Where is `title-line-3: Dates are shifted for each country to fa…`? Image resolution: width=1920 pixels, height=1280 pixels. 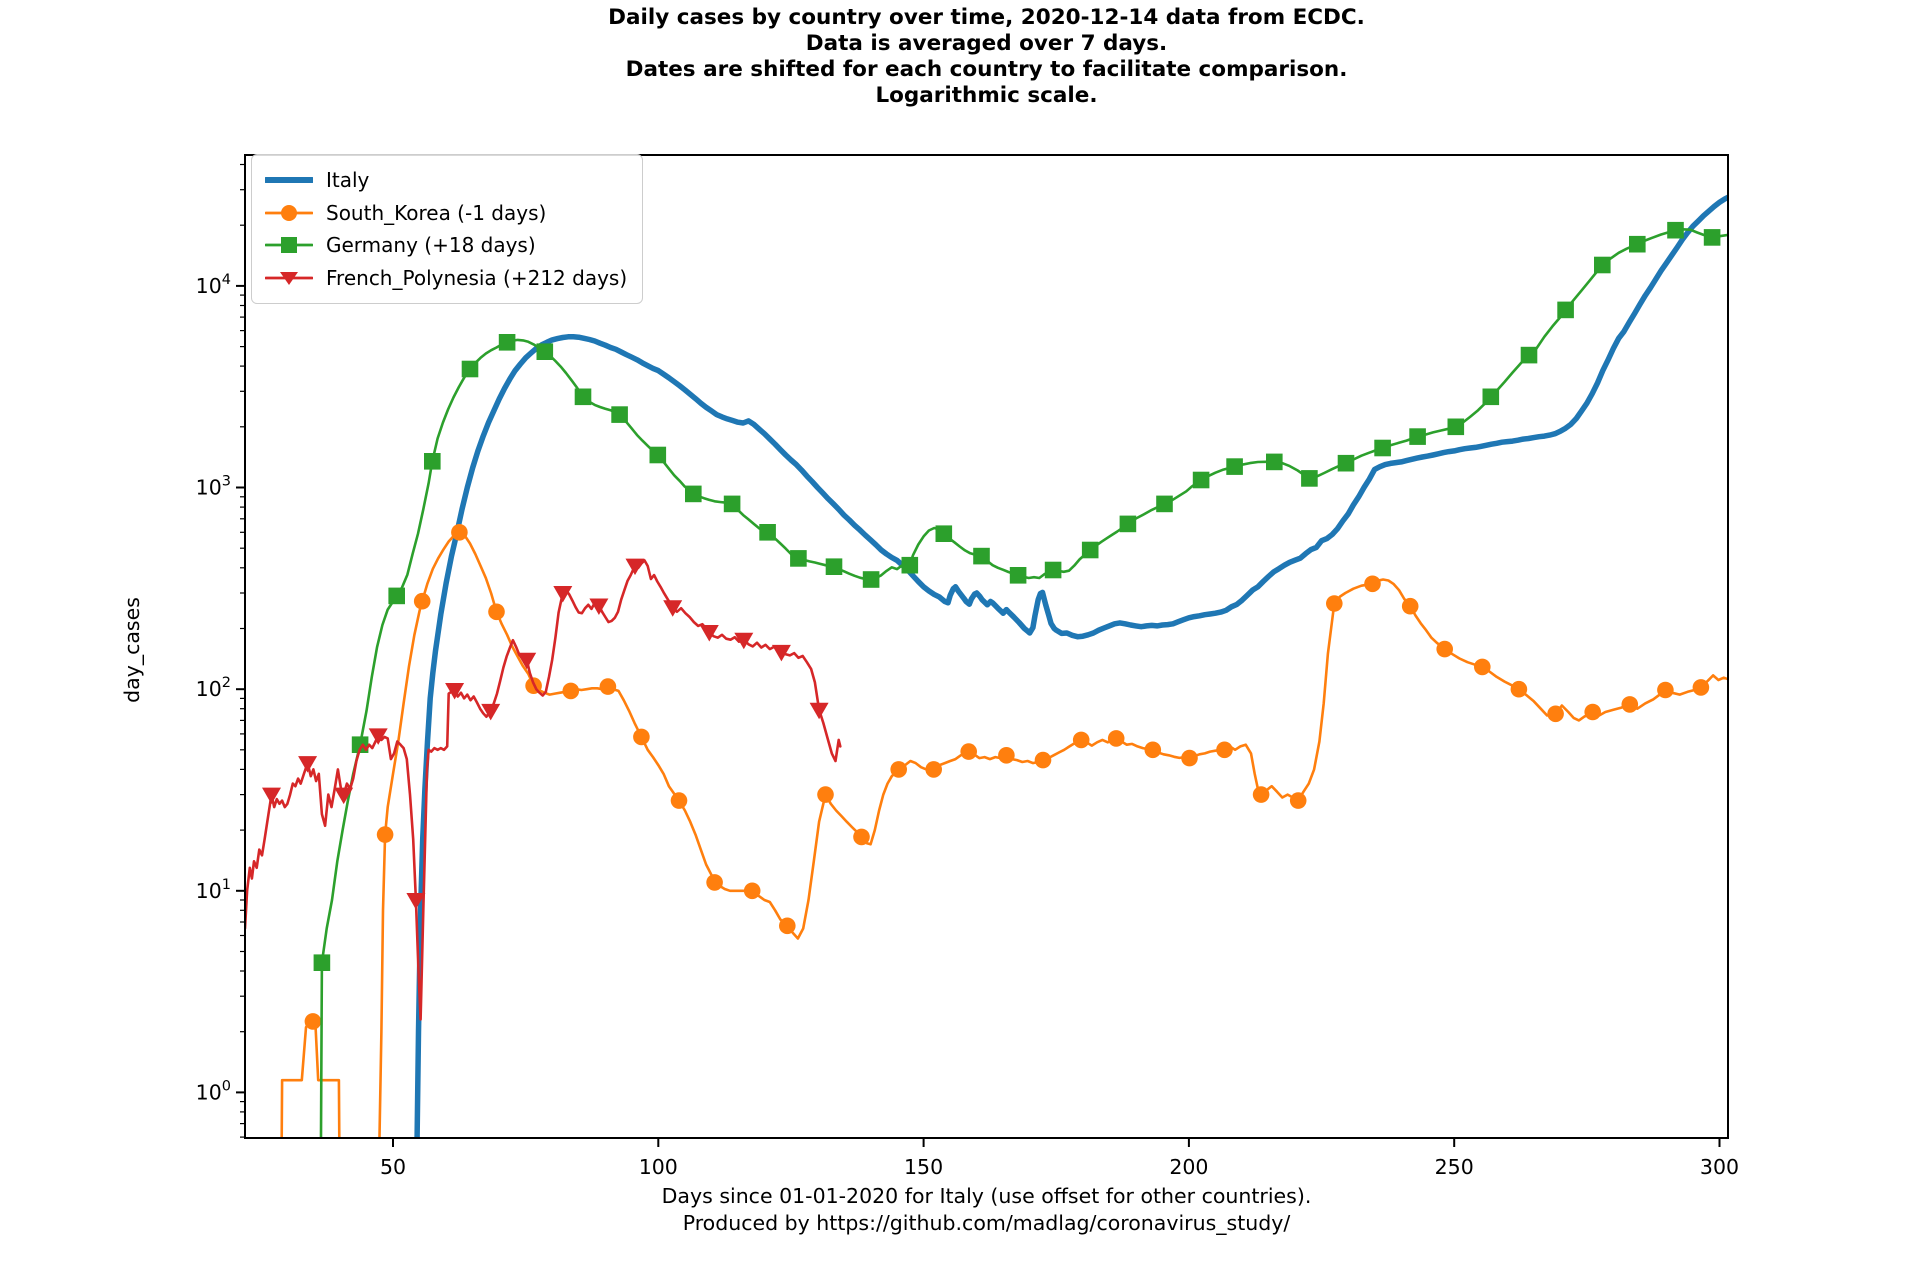
title-line-3: Dates are shifted for each country to fa… is located at coordinates (986, 69).